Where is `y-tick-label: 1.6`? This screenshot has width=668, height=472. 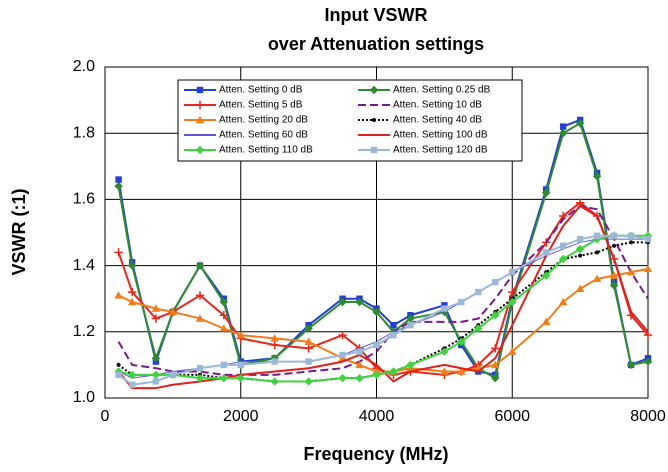 y-tick-label: 1.6 is located at coordinates (84, 199).